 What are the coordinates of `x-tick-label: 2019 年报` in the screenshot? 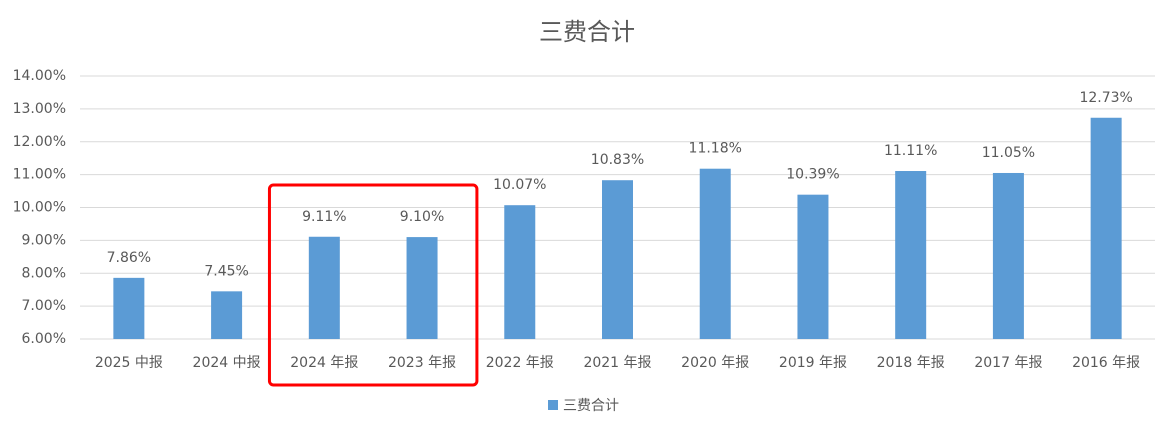 It's located at (813, 363).